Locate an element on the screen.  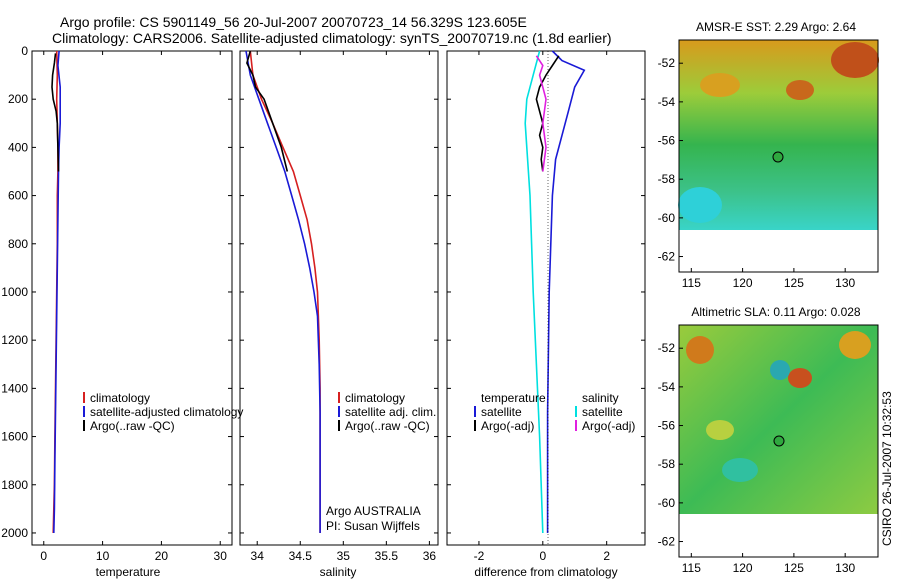
y-tick-label: 1600 is located at coordinates (14, 437).